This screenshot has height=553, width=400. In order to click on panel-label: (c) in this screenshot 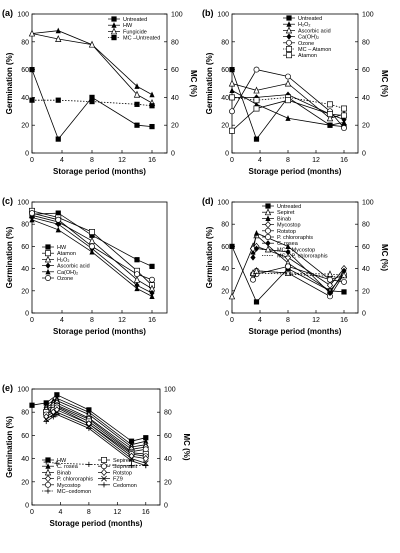, I will do `click(7, 201)`.